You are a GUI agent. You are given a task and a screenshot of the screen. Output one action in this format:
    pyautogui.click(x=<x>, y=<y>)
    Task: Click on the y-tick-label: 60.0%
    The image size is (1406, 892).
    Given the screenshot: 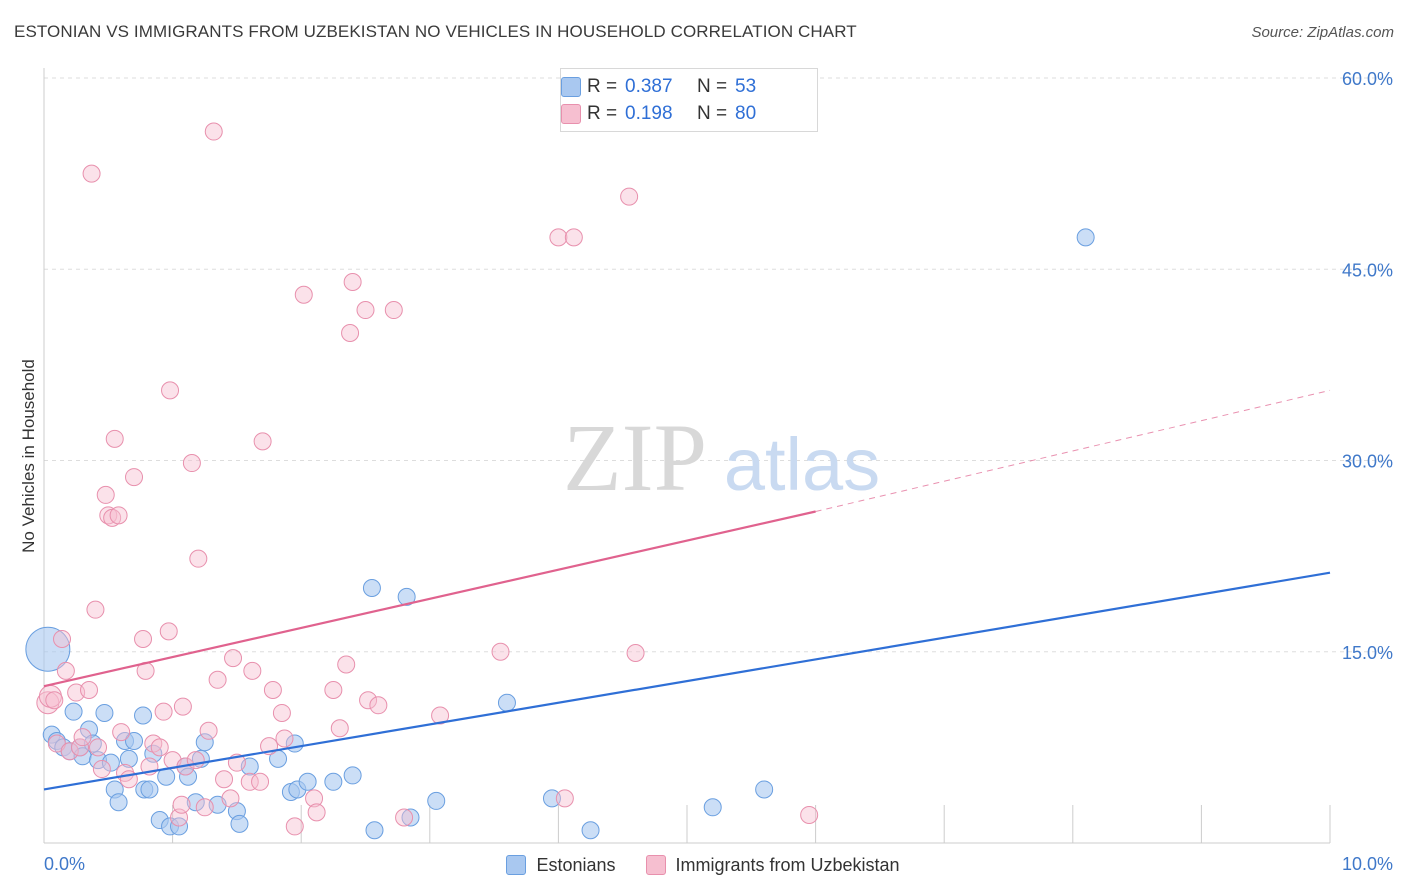 What is the action you would take?
    pyautogui.click(x=1367, y=79)
    